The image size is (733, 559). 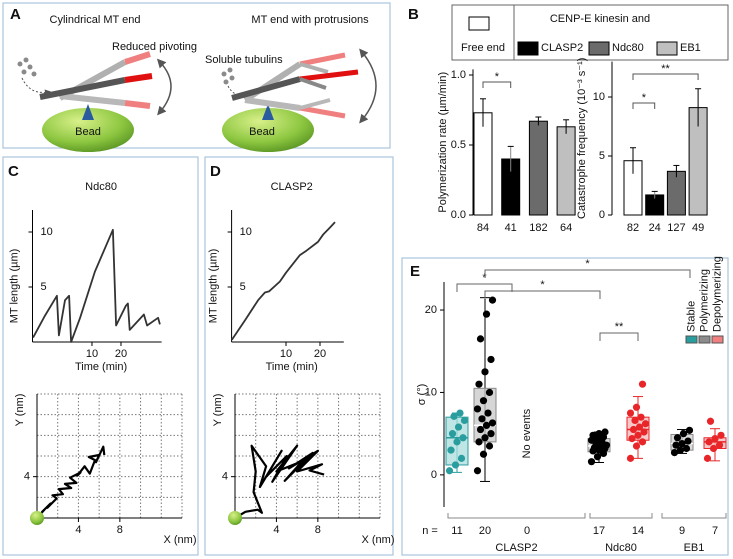 What do you see at coordinates (27, 477) in the screenshot?
I see `y-tick-label: 4` at bounding box center [27, 477].